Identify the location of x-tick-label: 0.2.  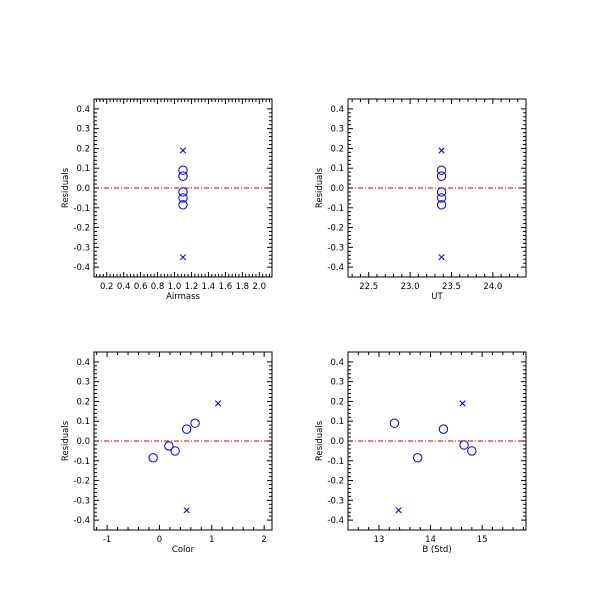
(107, 287).